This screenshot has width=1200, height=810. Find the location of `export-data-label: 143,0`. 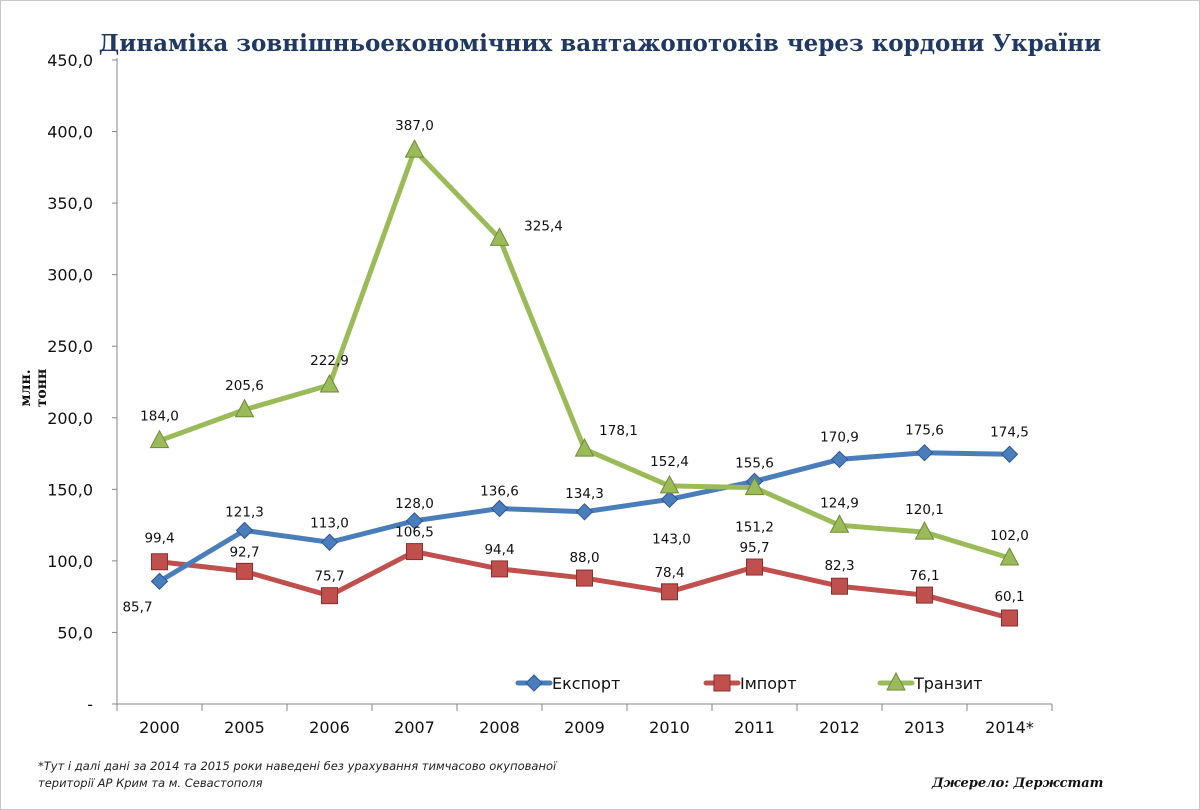

export-data-label: 143,0 is located at coordinates (671, 539).